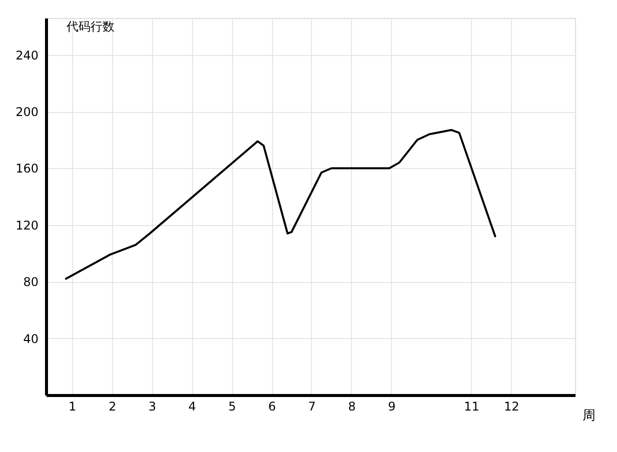  What do you see at coordinates (27, 55) in the screenshot?
I see `y-tick-label: 240` at bounding box center [27, 55].